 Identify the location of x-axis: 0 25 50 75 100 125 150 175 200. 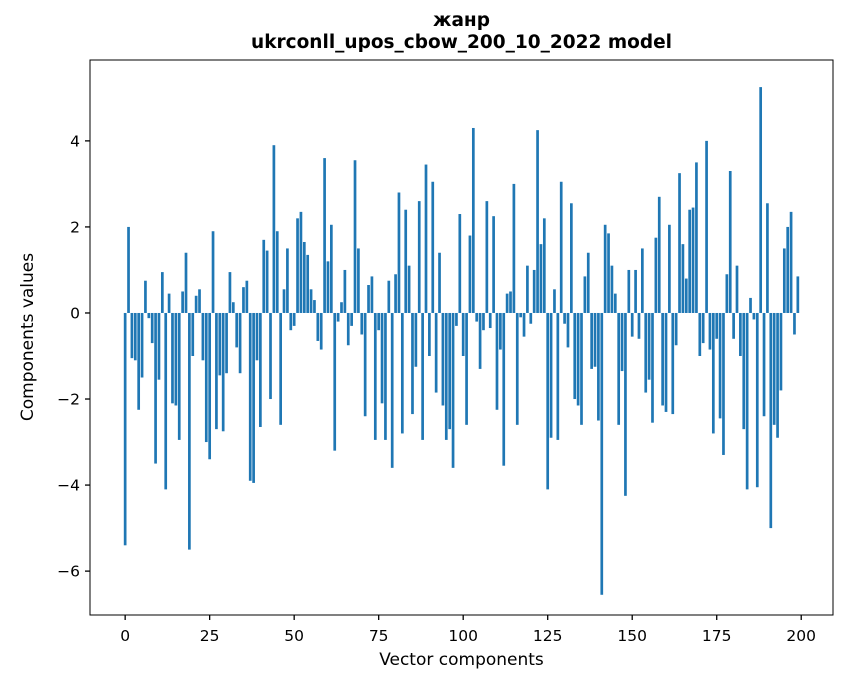
(468, 630).